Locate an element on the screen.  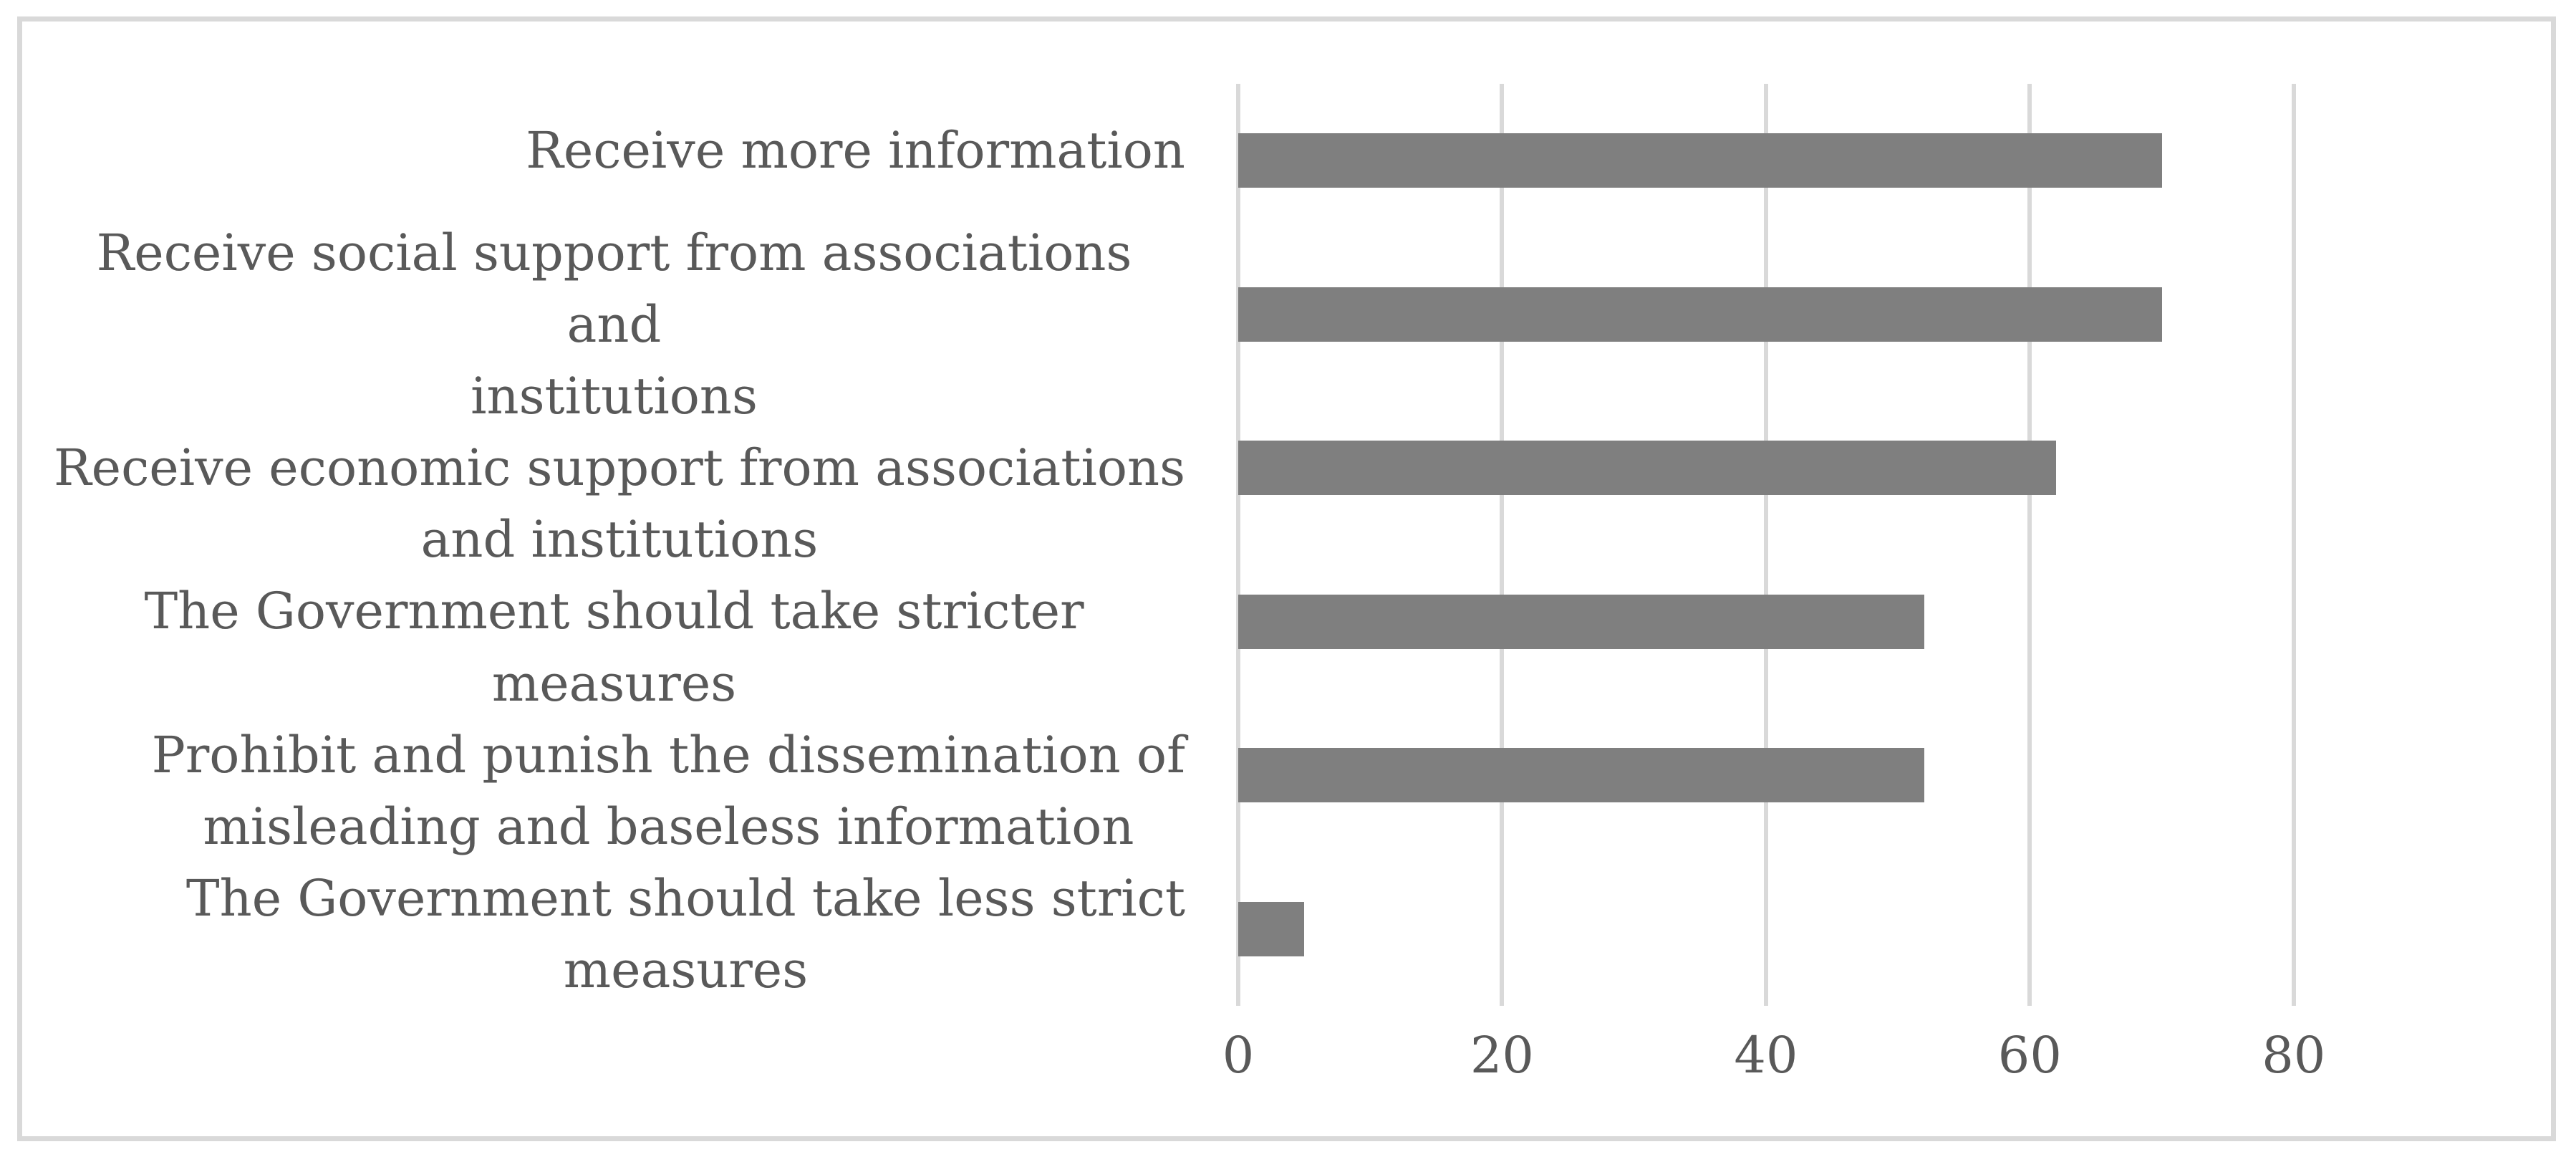
value-axis-tick: 40 is located at coordinates (1766, 1055).